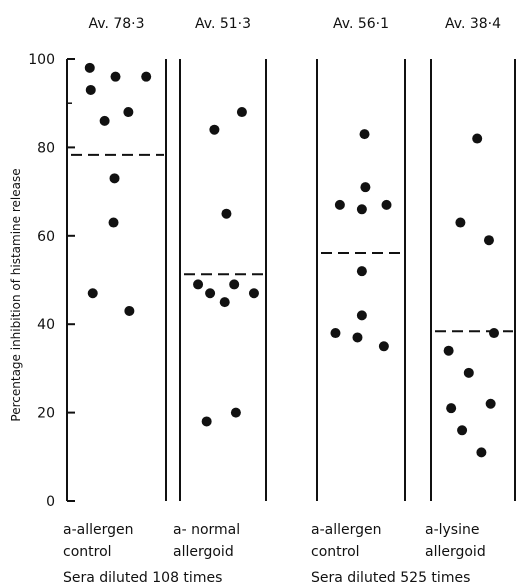  Describe the element at coordinates (335, 552) in the screenshot. I see `panel-3-label-line2: control` at that location.